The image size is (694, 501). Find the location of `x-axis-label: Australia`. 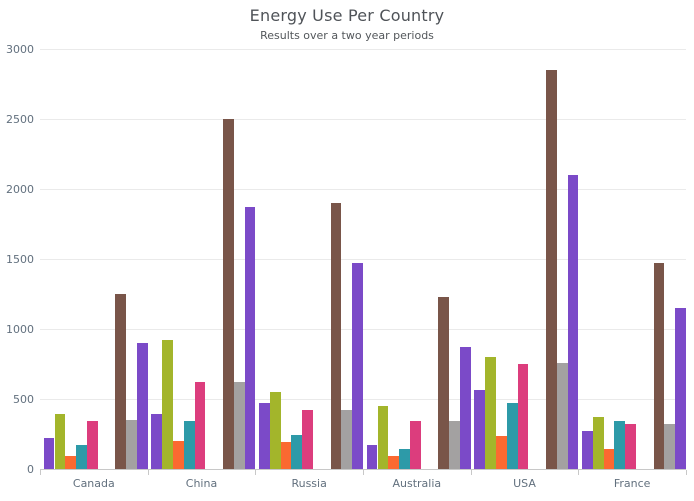

x-axis-label: Australia is located at coordinates (417, 483).